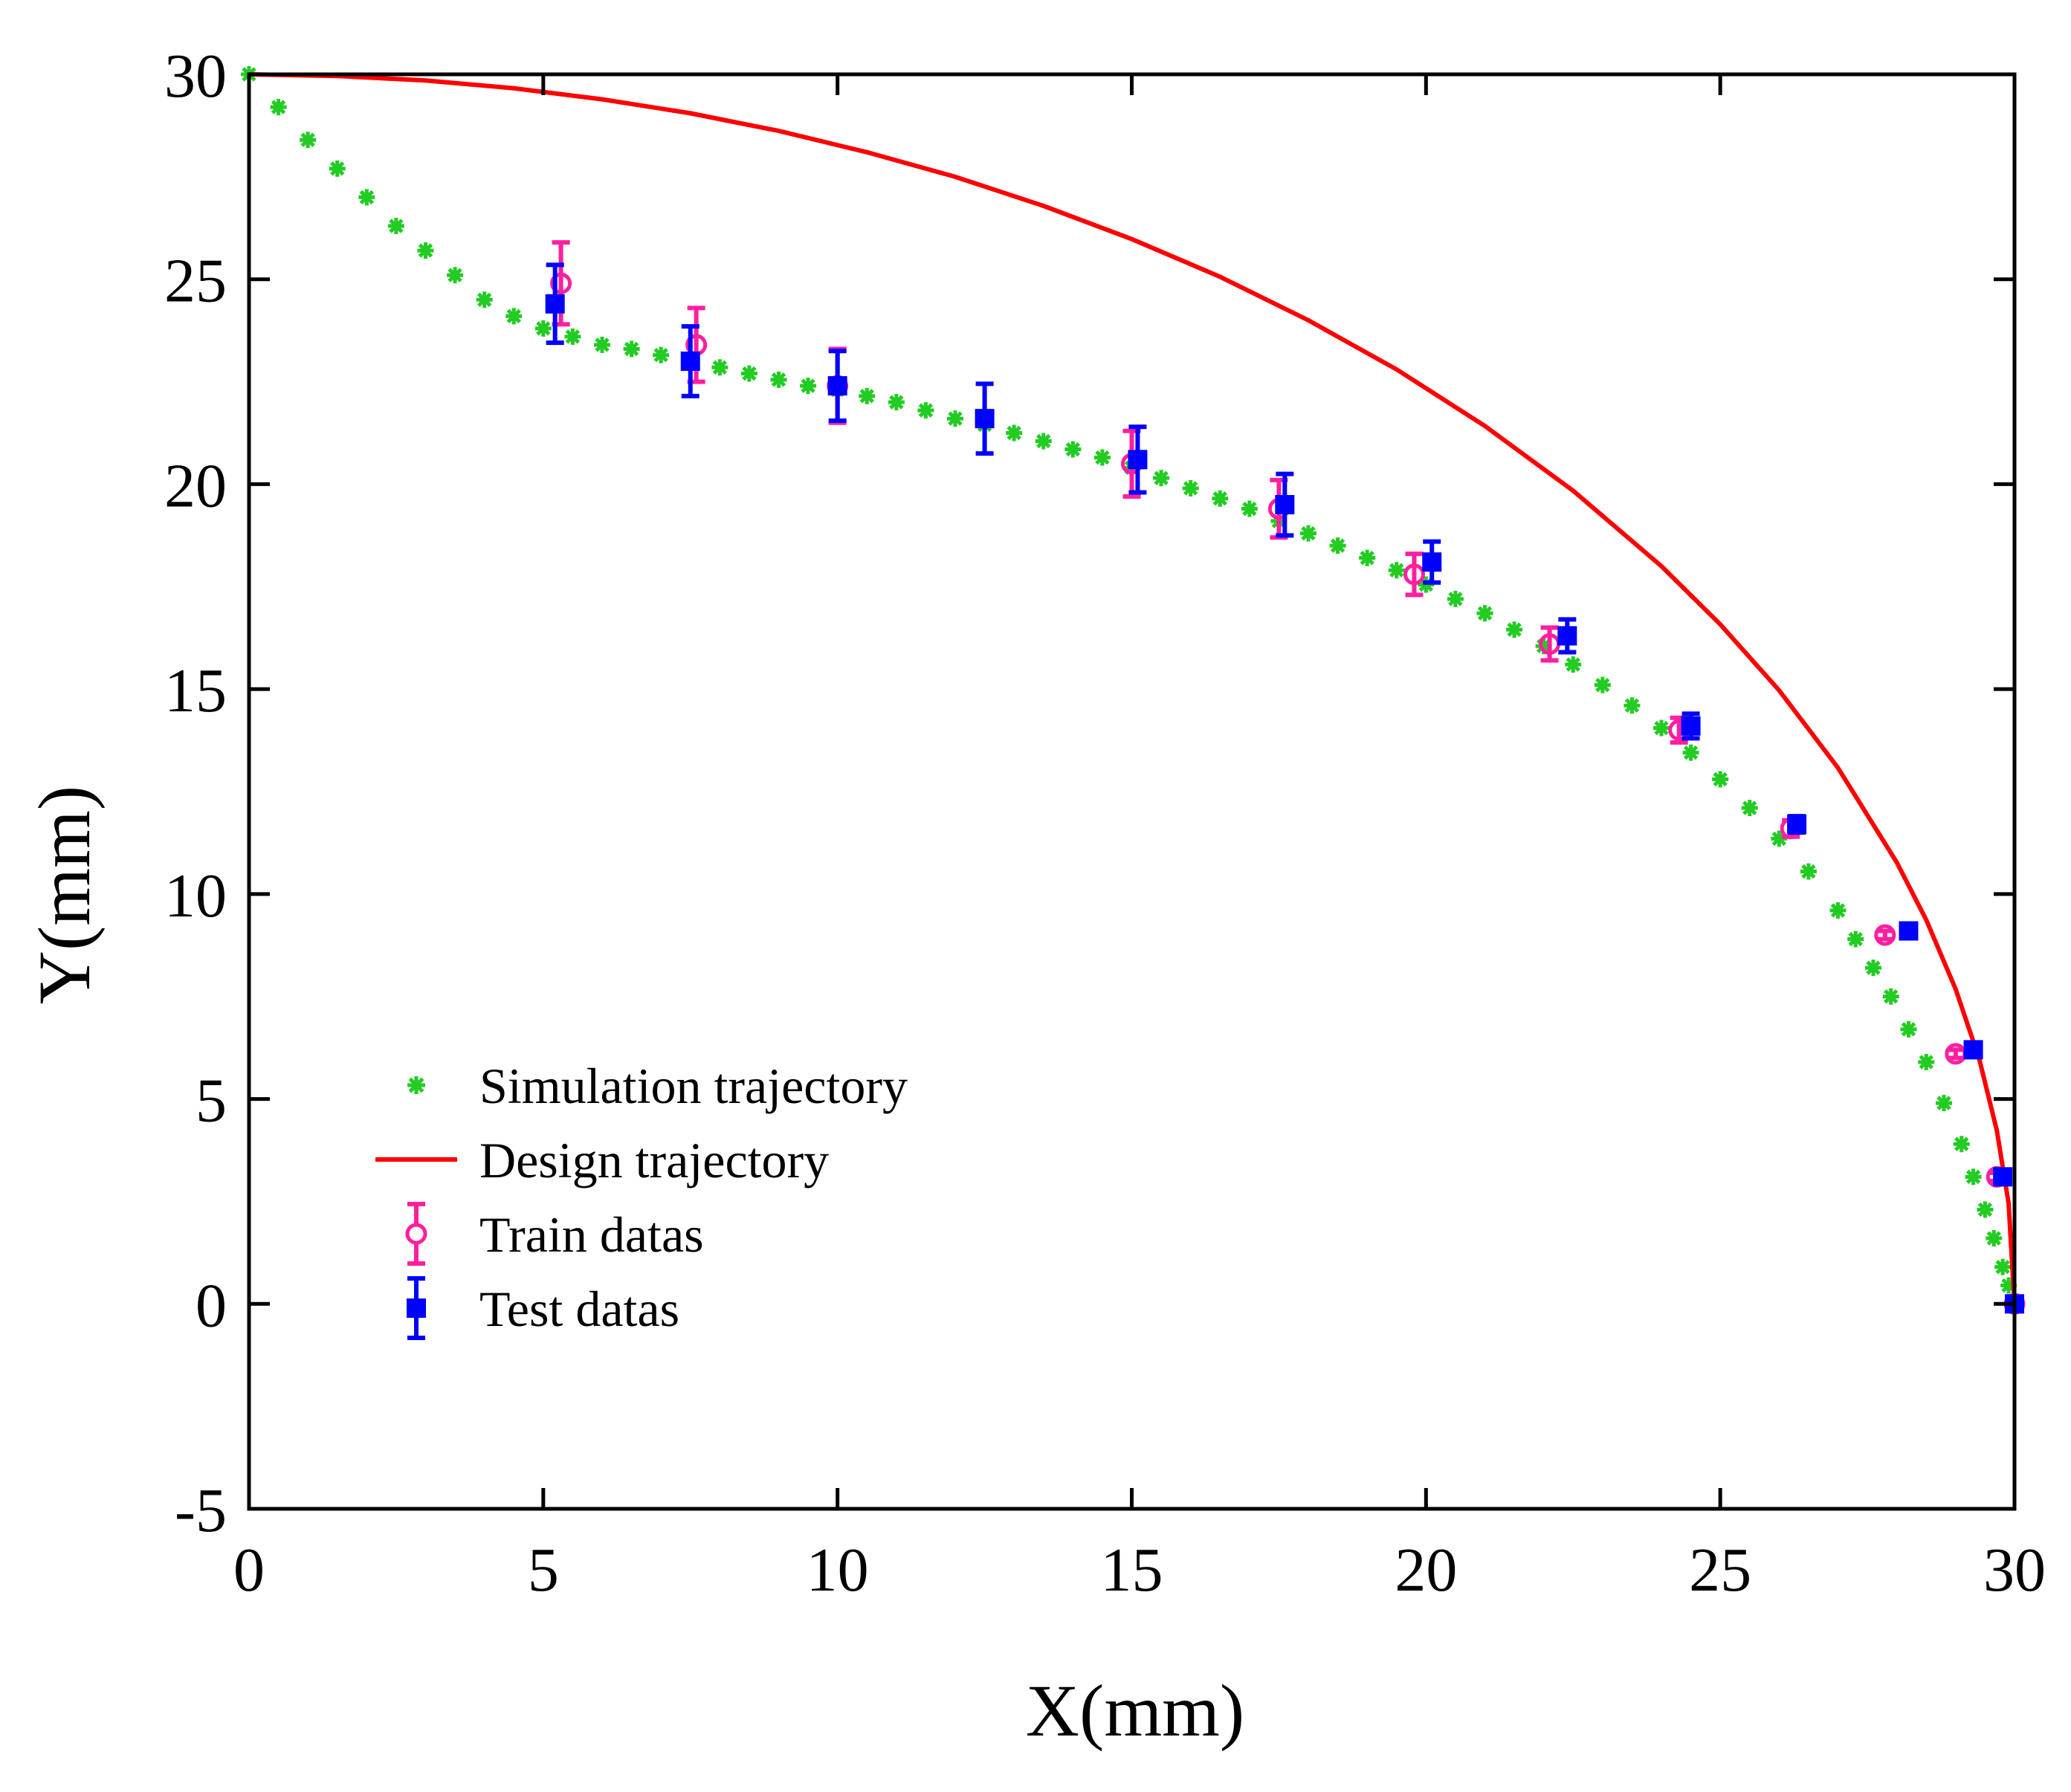 This screenshot has height=1792, width=2071. Describe the element at coordinates (2015, 1571) in the screenshot. I see `x-tick-label: 30` at that location.